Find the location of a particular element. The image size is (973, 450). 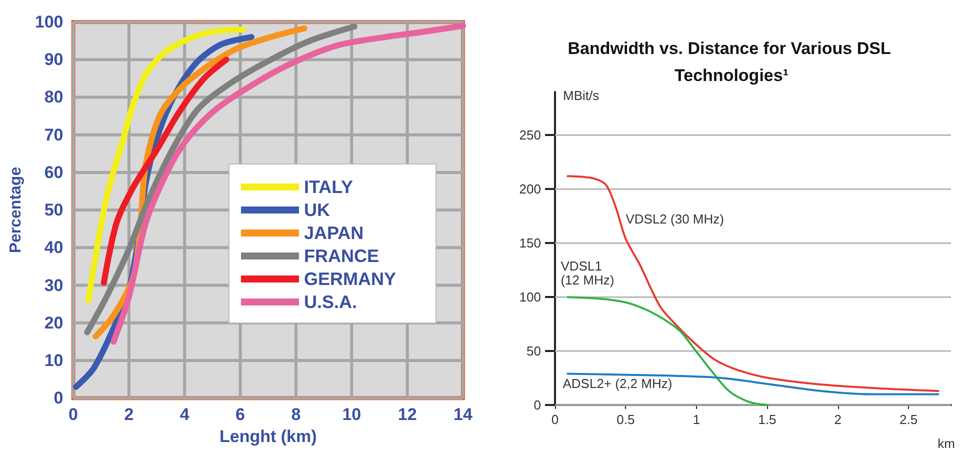

x-tick-label: 12 is located at coordinates (407, 414).